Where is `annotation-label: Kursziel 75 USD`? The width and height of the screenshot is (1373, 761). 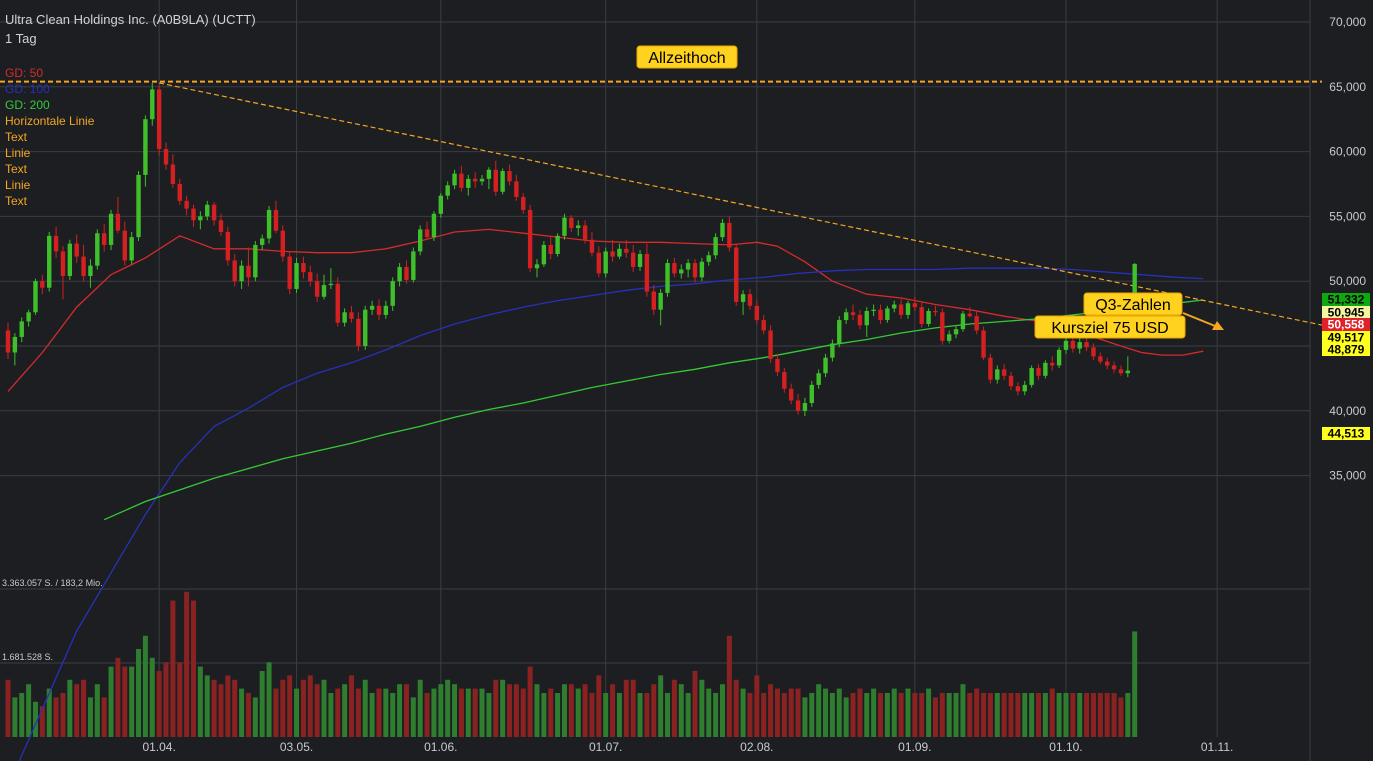
annotation-label: Kursziel 75 USD is located at coordinates (1110, 327).